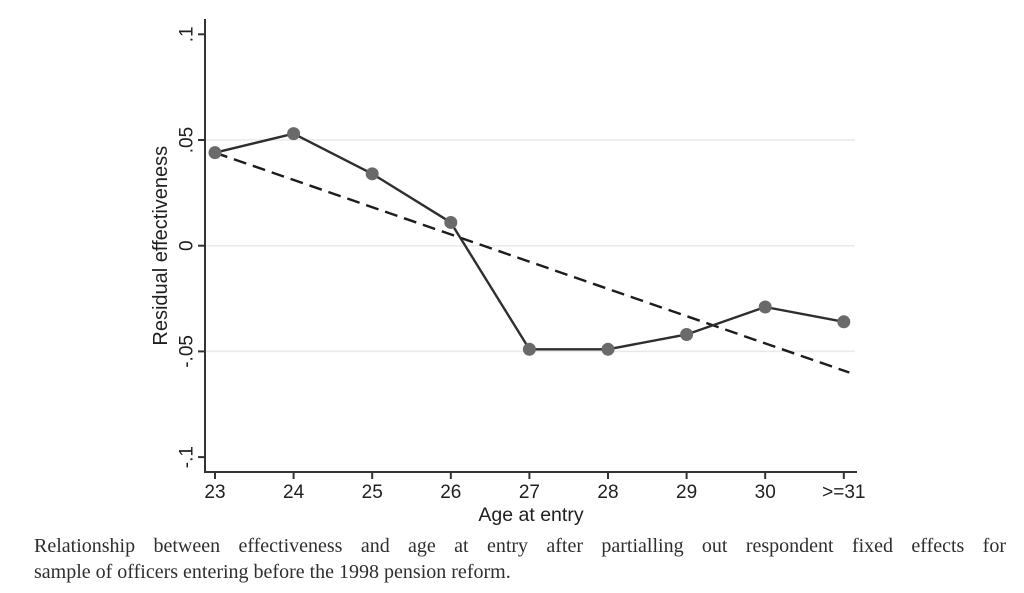  What do you see at coordinates (187, 457) in the screenshot?
I see `y-tick-label: -.1` at bounding box center [187, 457].